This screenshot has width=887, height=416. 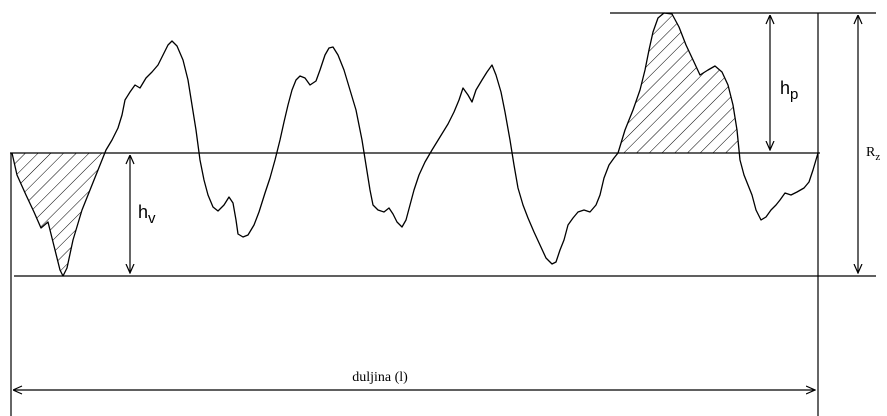 I want to click on peak-hatch-region, so click(x=678, y=83).